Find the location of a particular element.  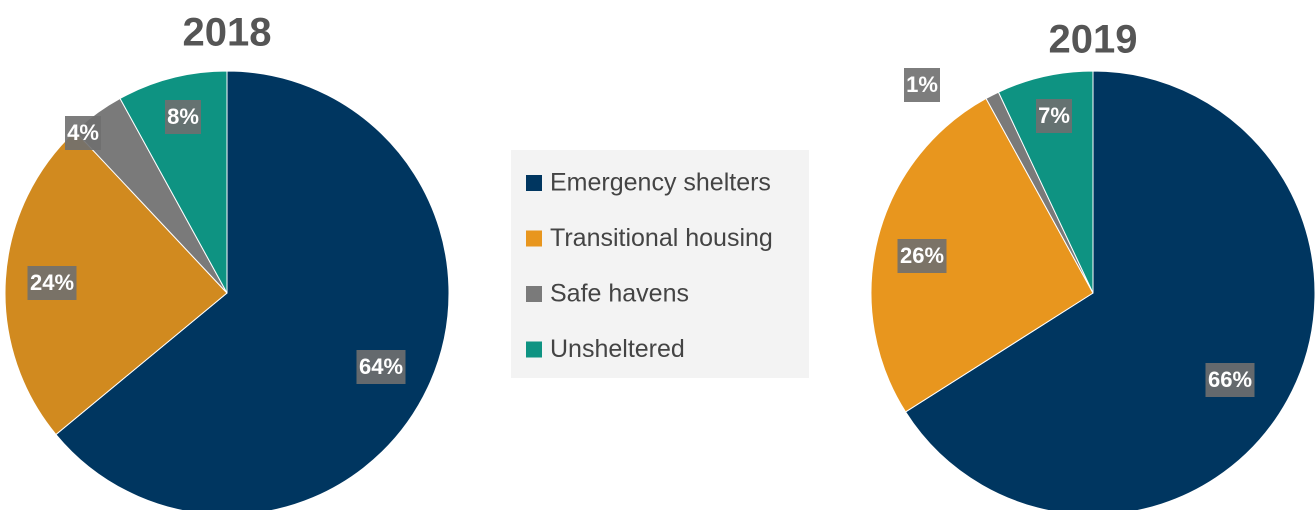

value-label: 26% is located at coordinates (922, 255).